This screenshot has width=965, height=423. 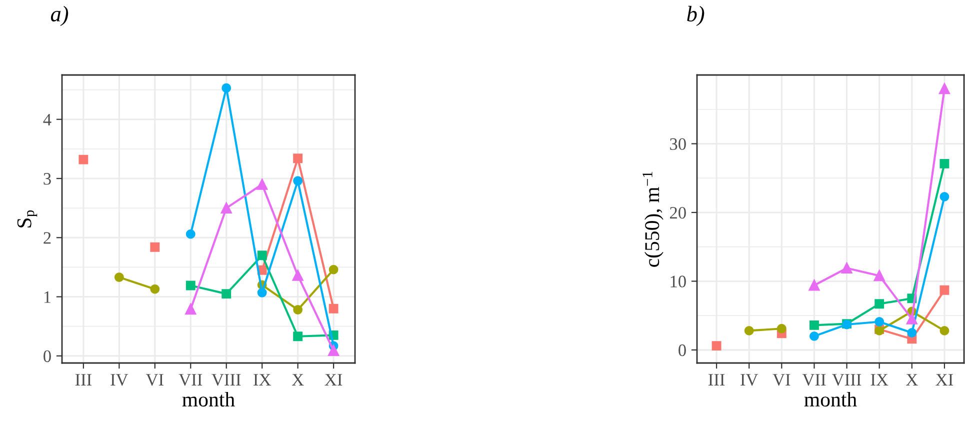 I want to click on chart-title: b), so click(x=695, y=16).